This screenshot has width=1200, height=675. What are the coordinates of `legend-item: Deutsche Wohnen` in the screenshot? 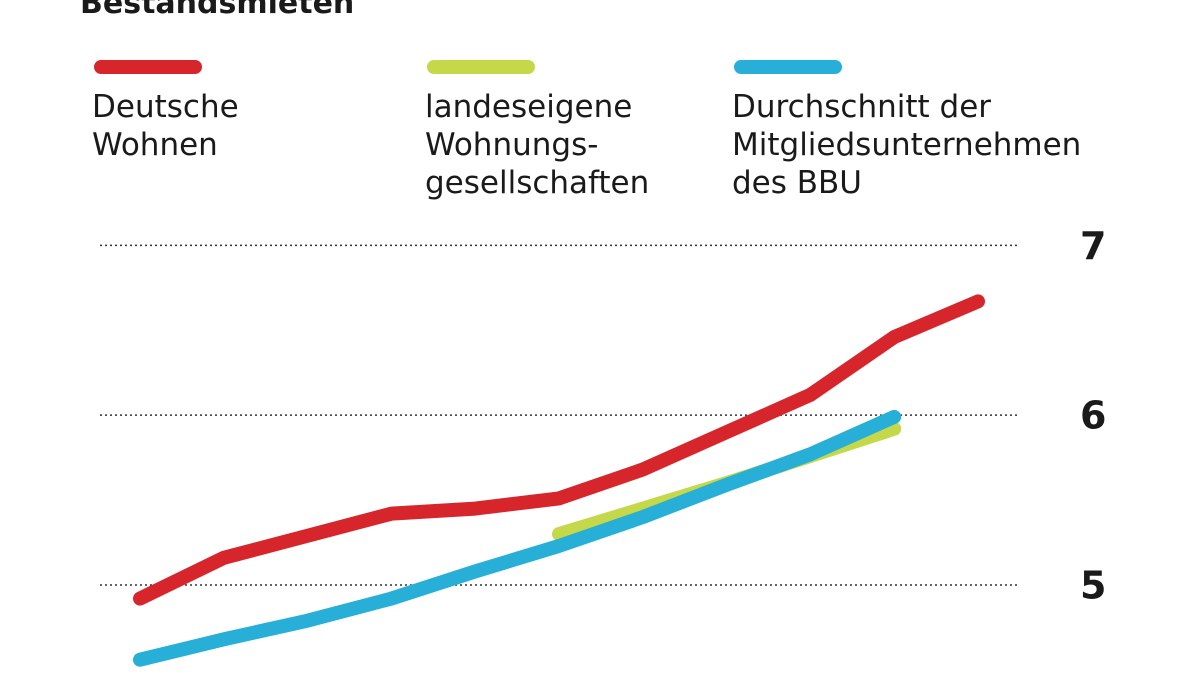 It's located at (222, 112).